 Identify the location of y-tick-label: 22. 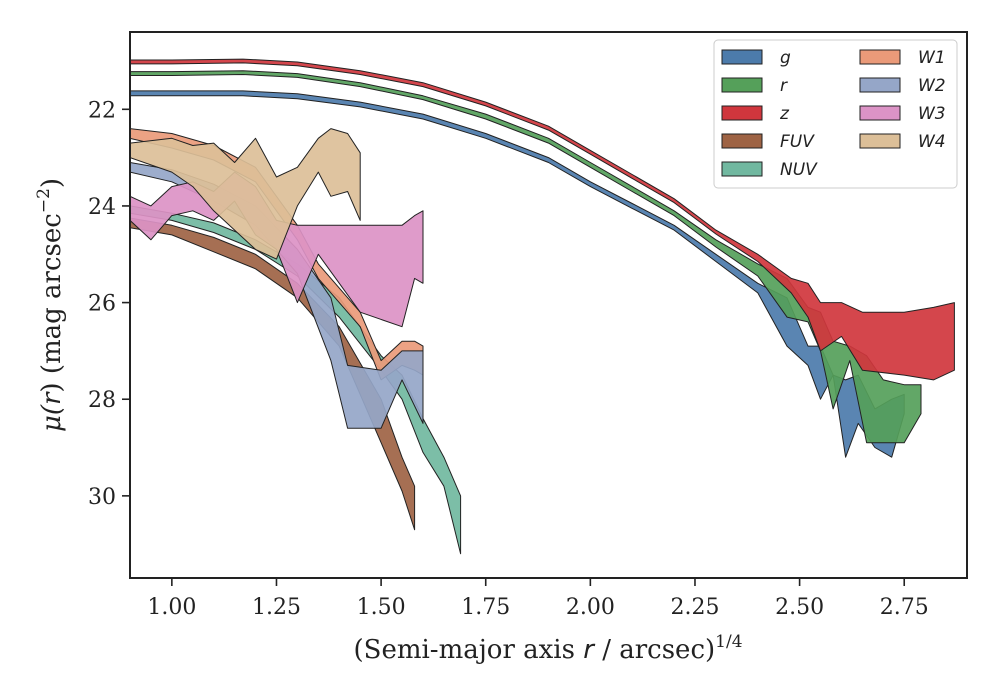
(102, 110).